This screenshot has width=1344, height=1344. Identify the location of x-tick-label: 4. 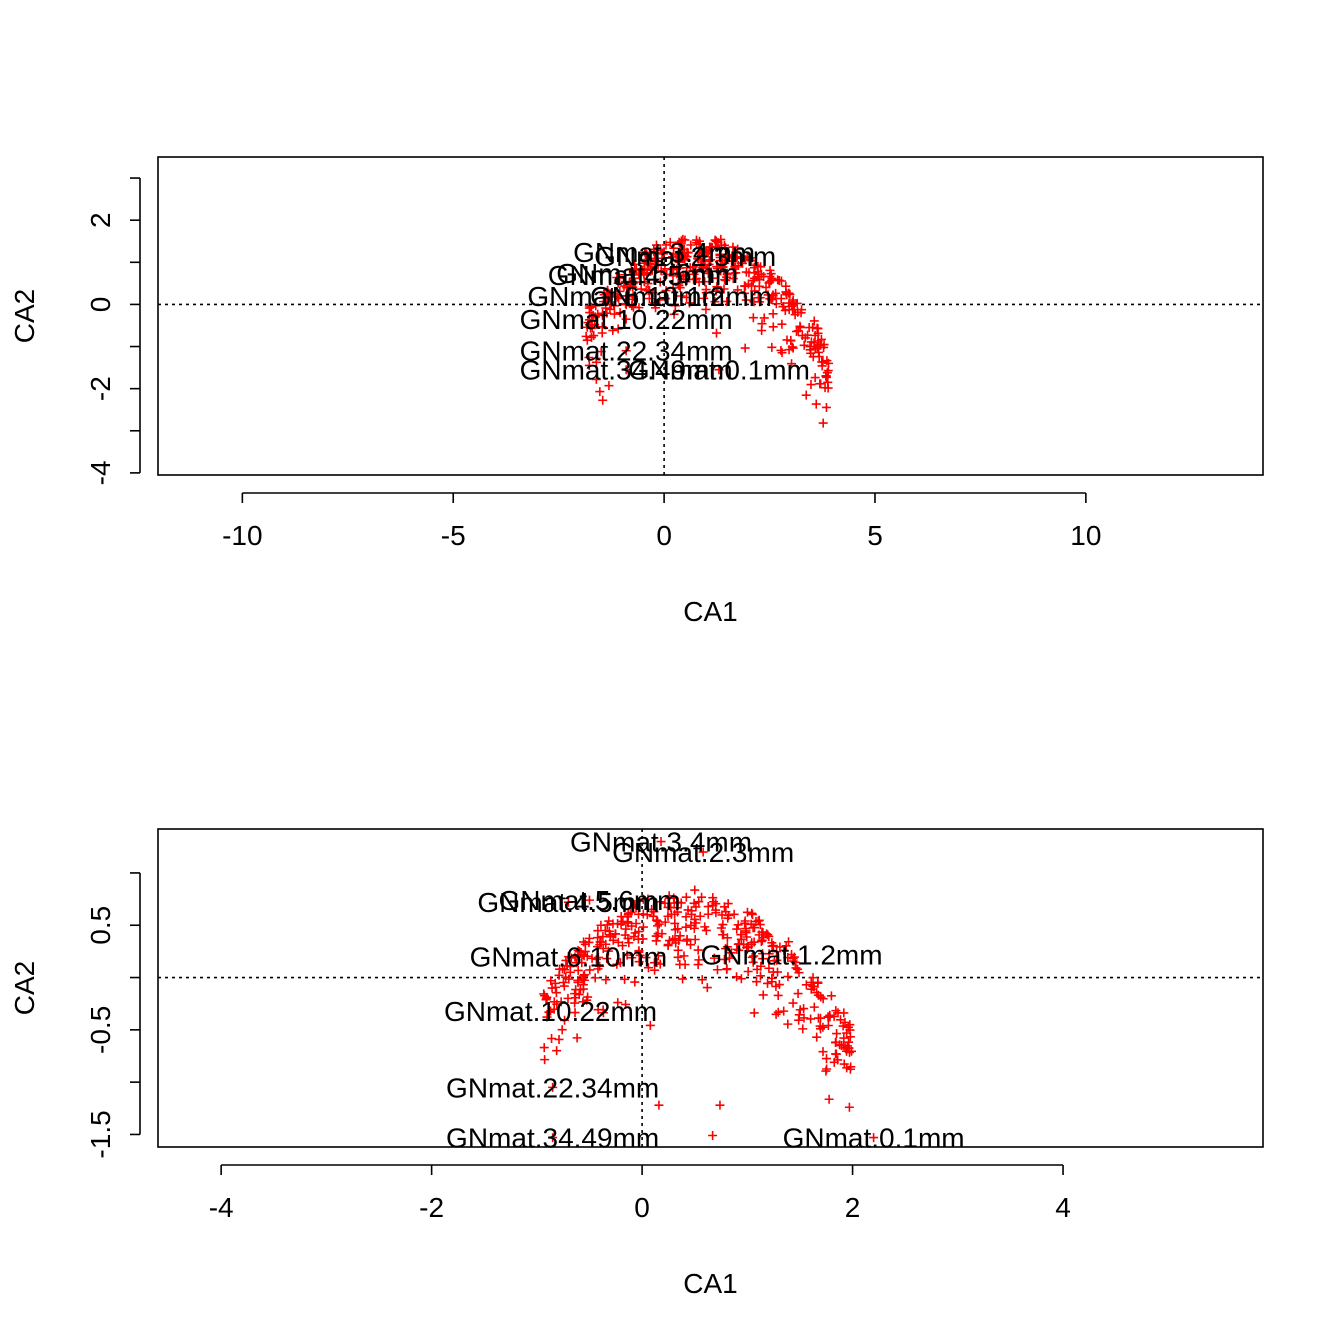
(1063, 1207).